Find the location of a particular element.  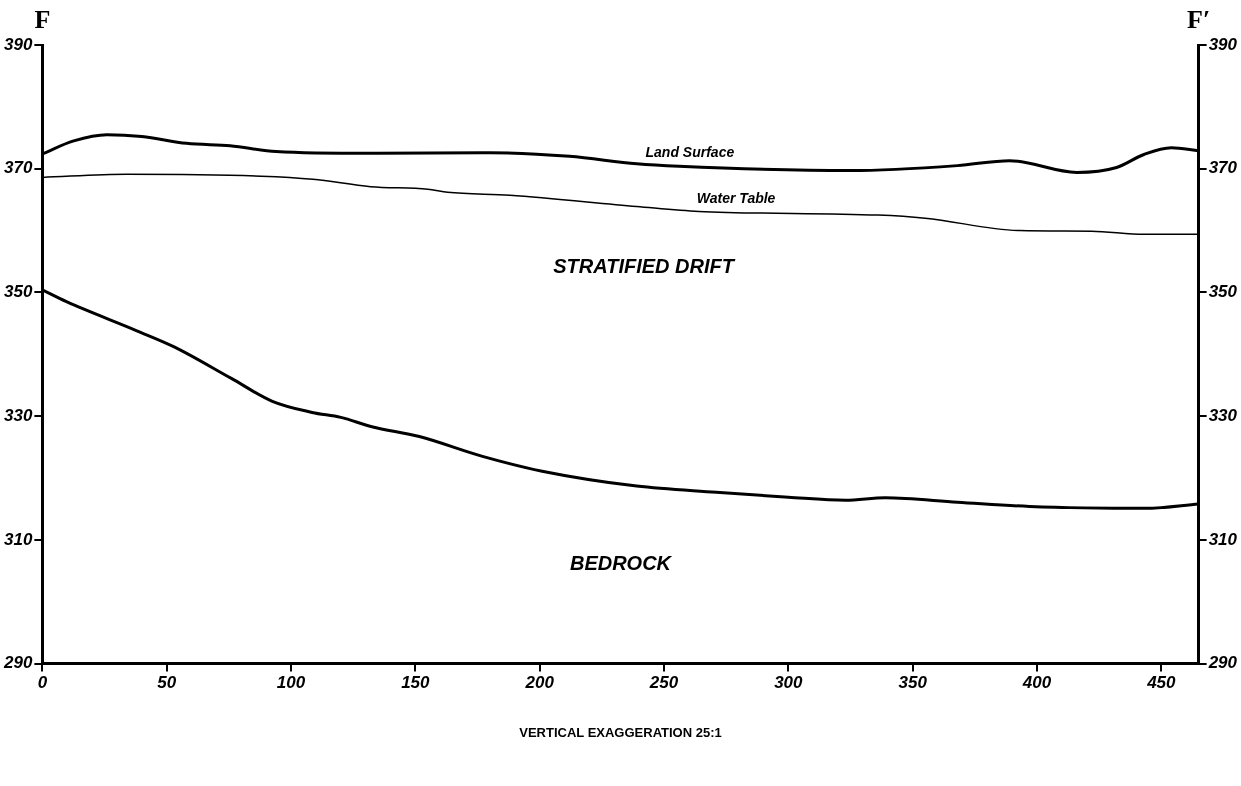

annotation: BEDROCK is located at coordinates (621, 563).